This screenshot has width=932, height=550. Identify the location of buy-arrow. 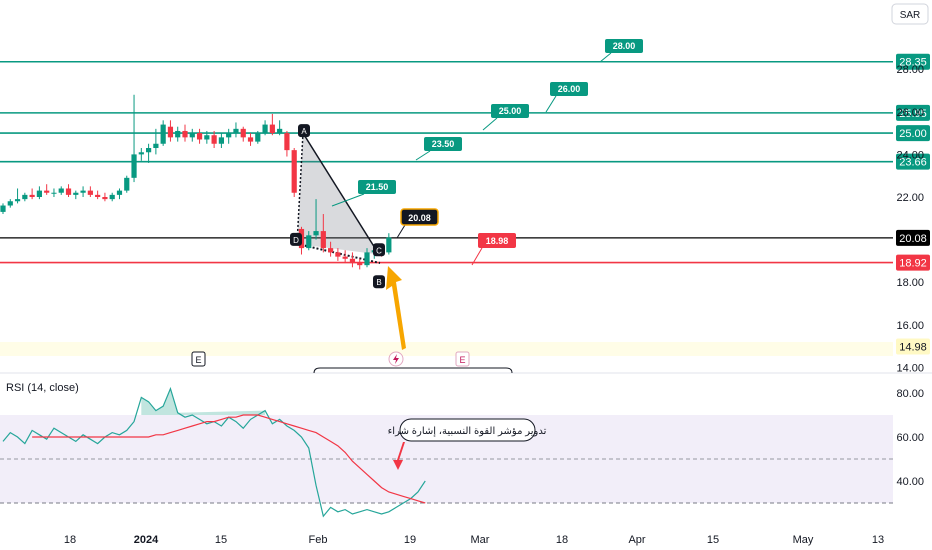
(396, 308).